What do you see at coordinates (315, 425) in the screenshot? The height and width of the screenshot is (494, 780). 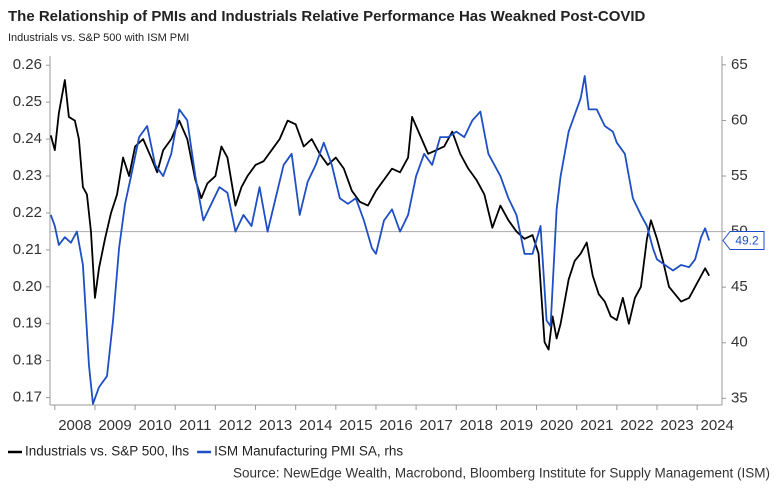 I see `x-tick-label: 2014` at bounding box center [315, 425].